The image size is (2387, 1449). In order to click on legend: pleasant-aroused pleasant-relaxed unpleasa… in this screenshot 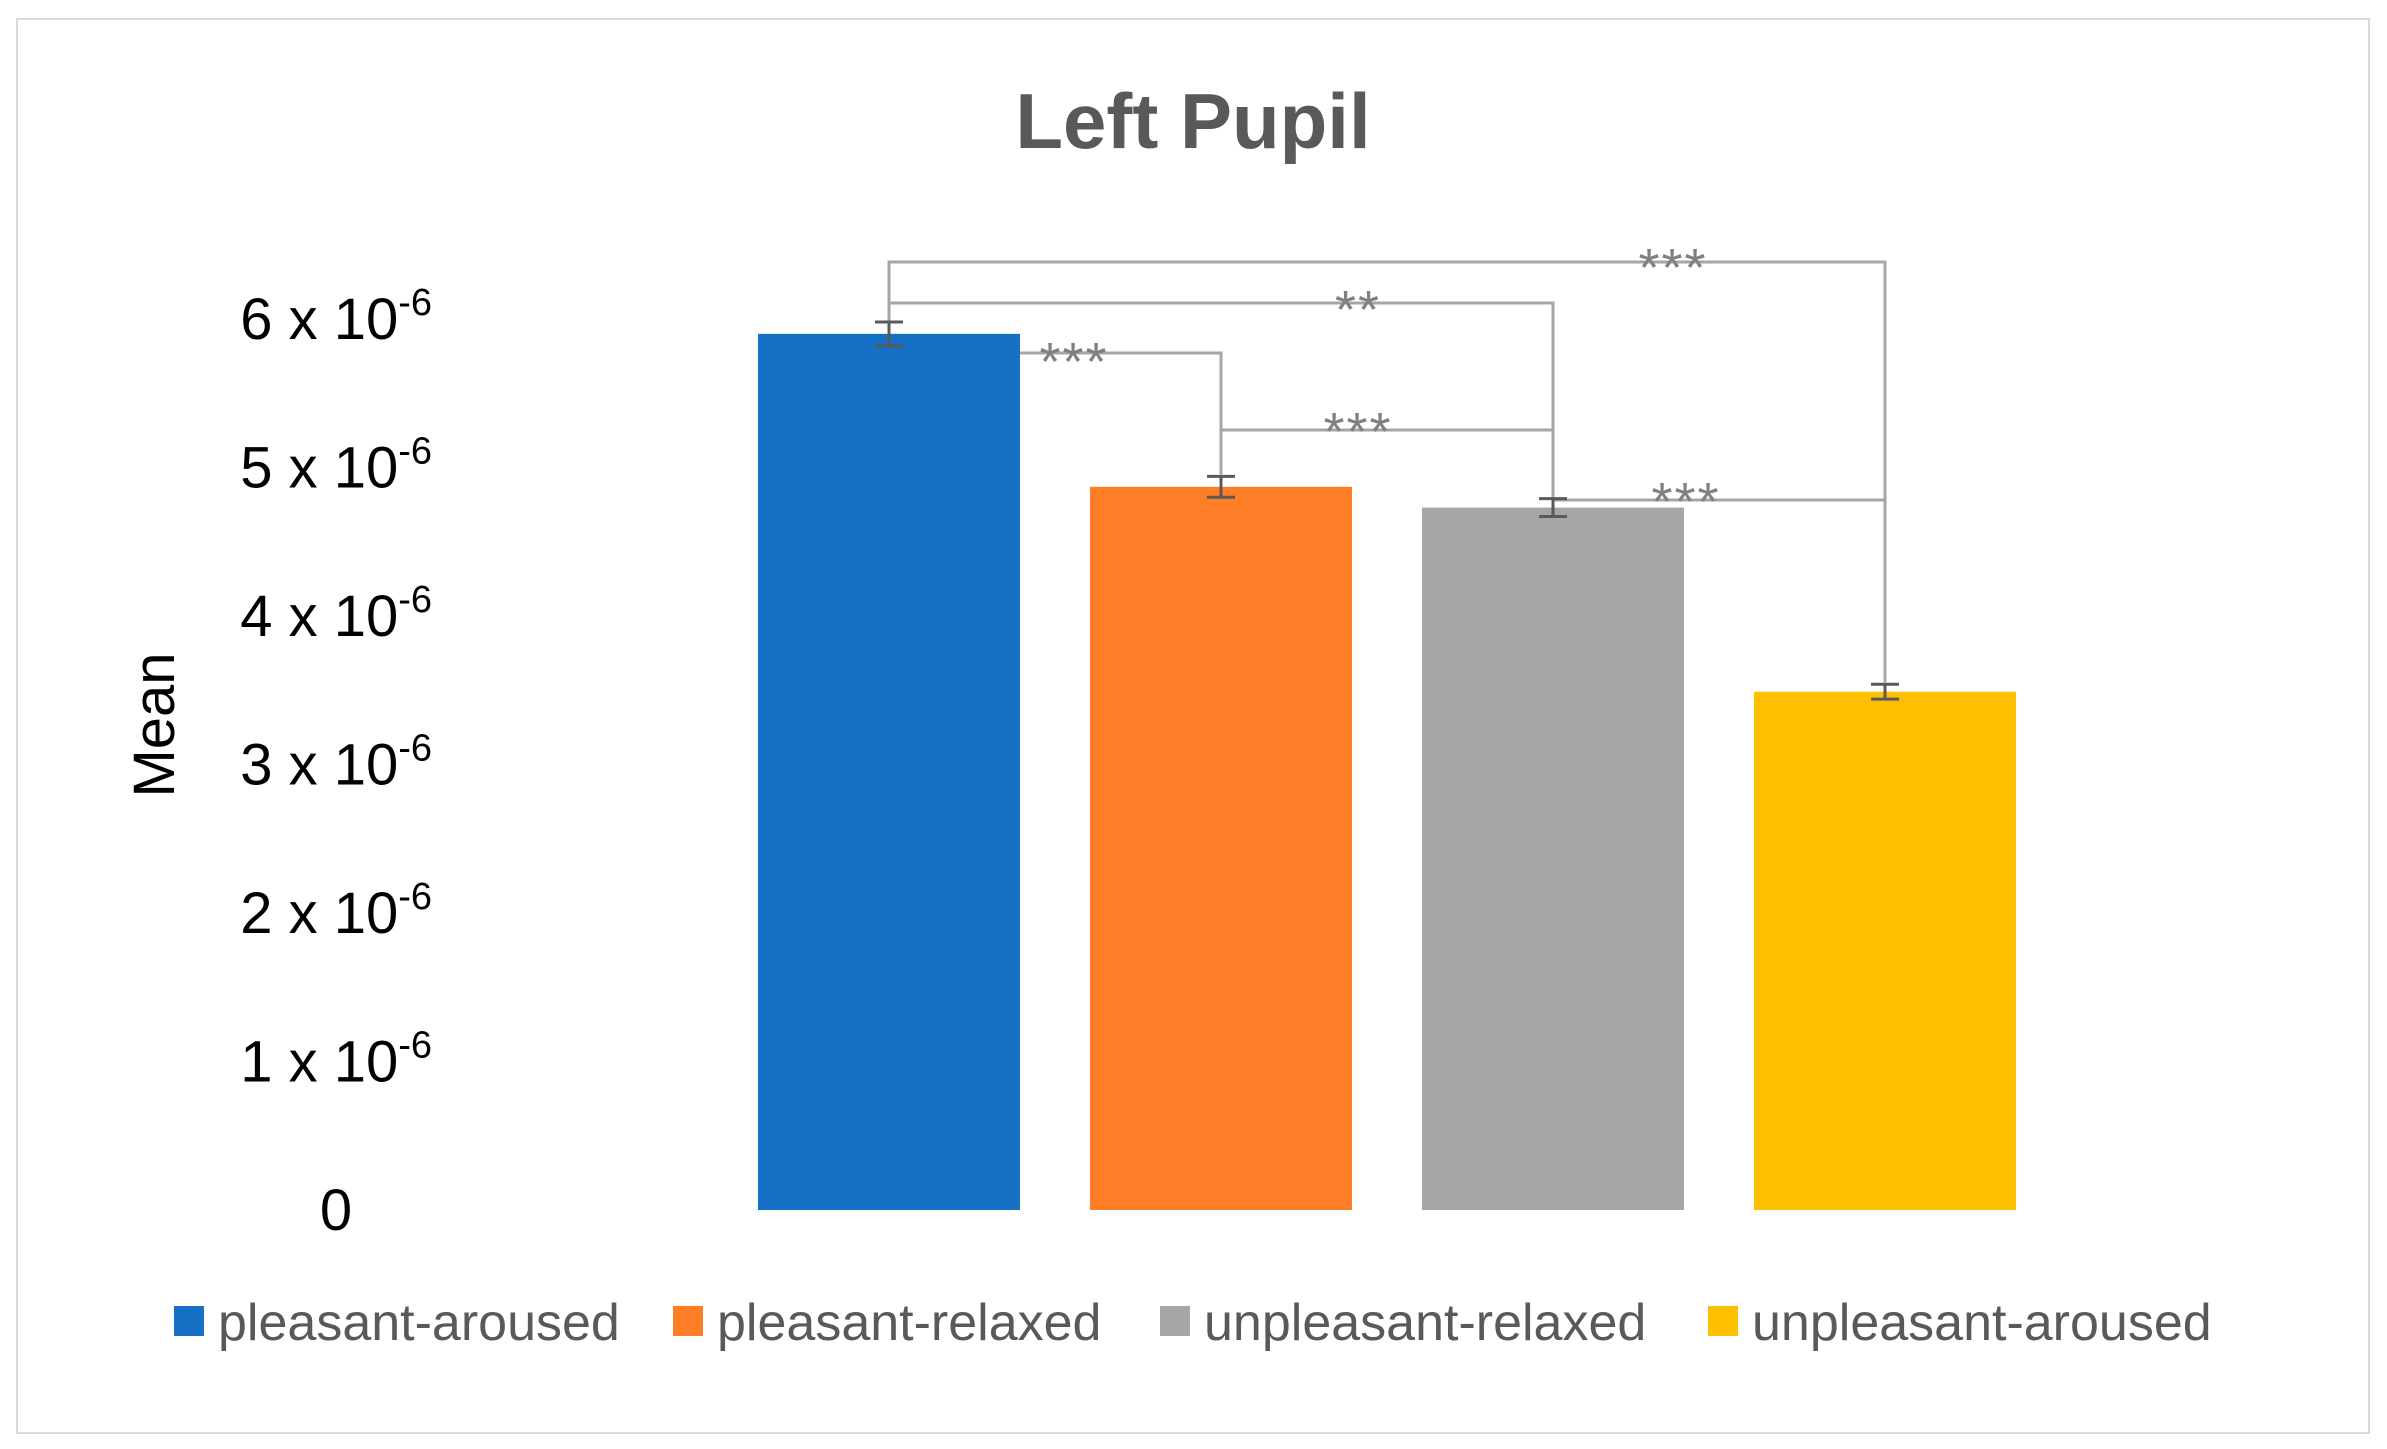, I will do `click(1193, 1323)`.